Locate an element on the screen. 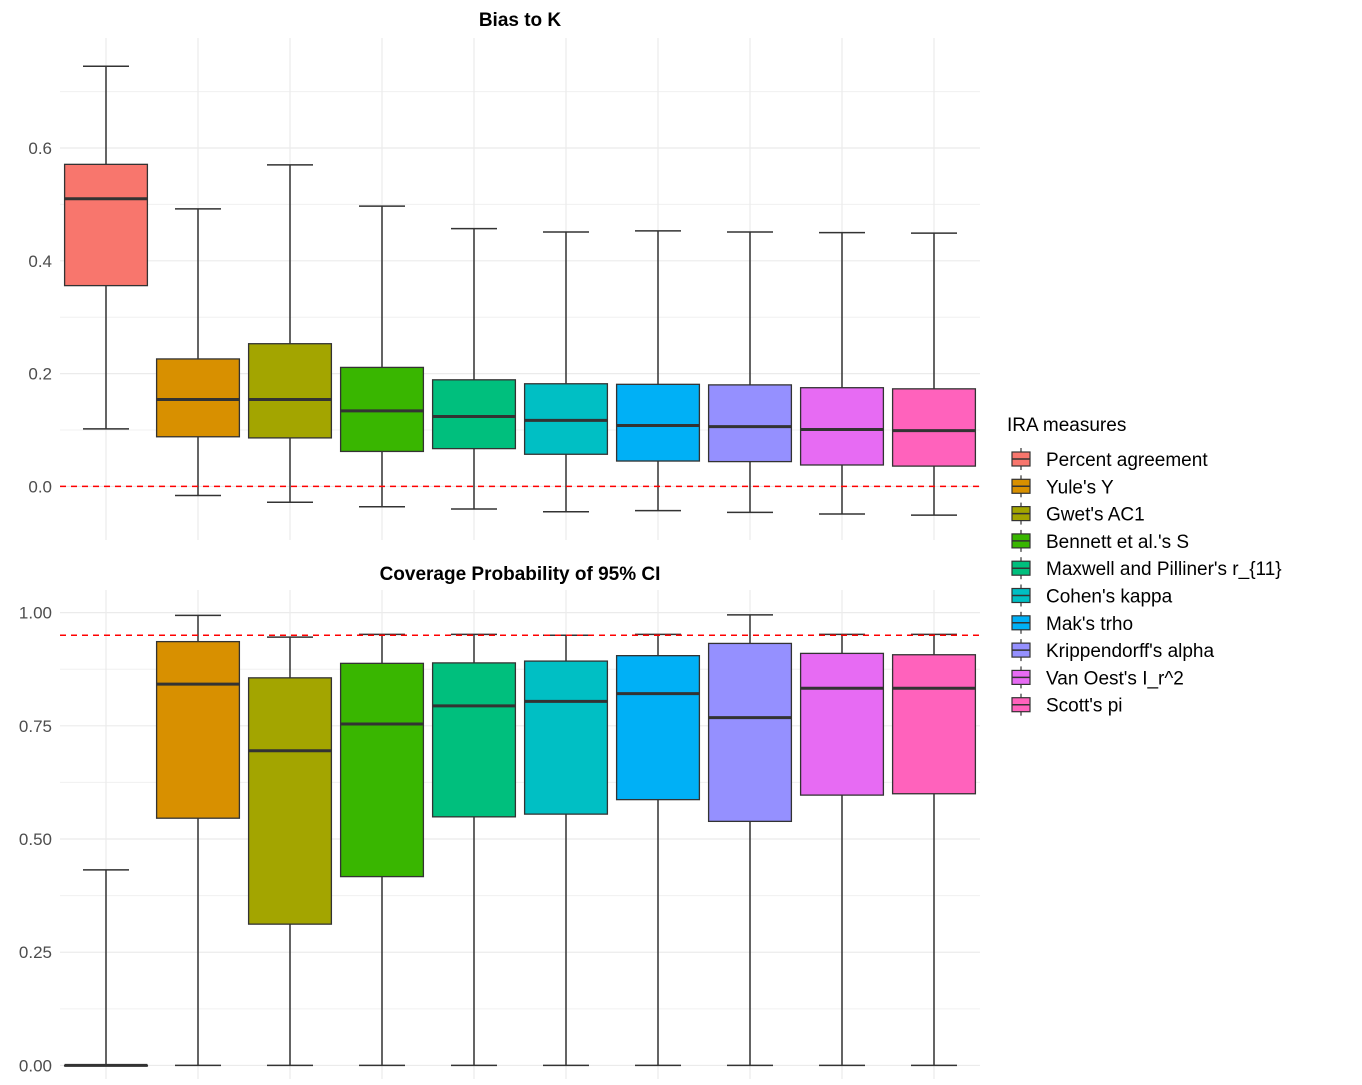 The image size is (1362, 1085). y-tick-label: 0.50 is located at coordinates (35, 839).